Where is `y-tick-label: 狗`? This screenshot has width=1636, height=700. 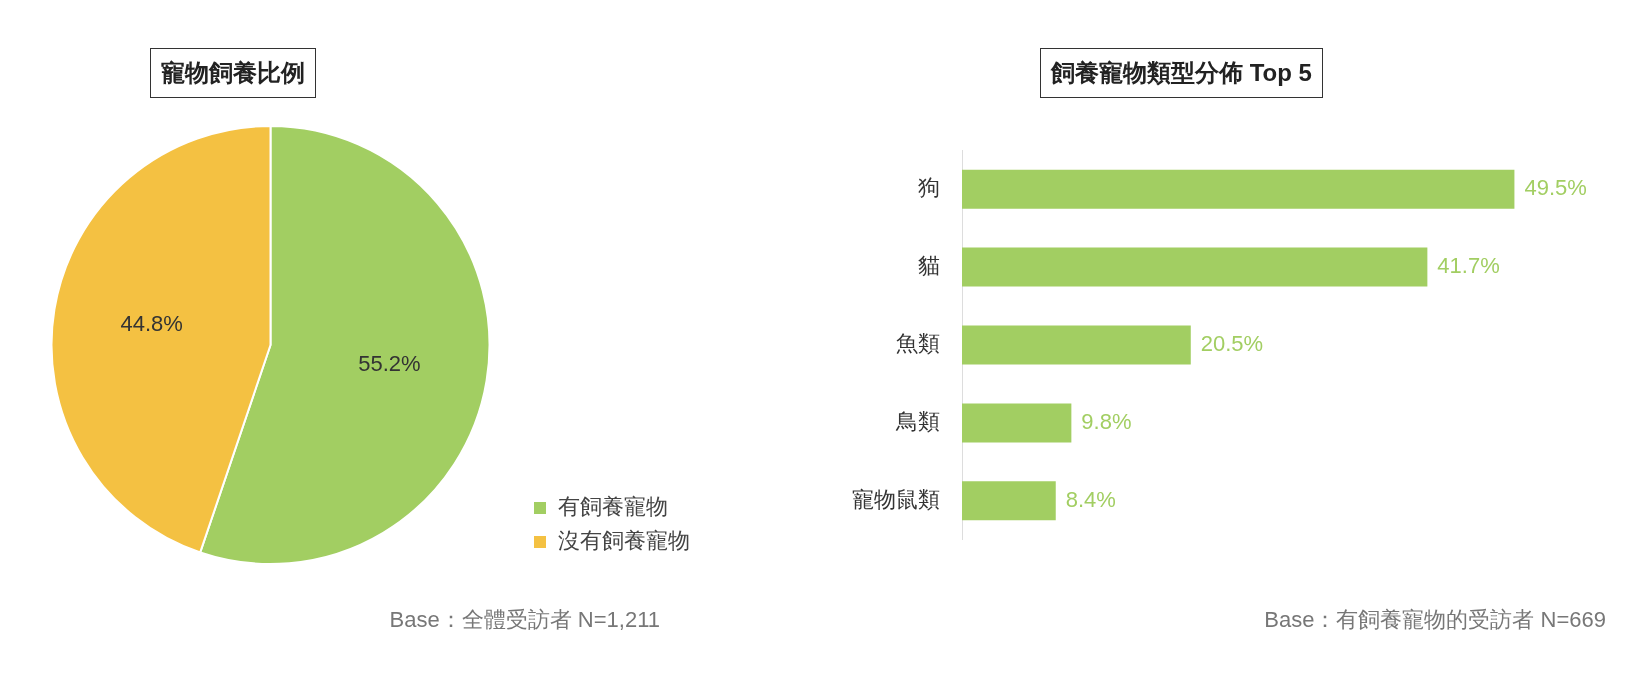 y-tick-label: 狗 is located at coordinates (929, 188).